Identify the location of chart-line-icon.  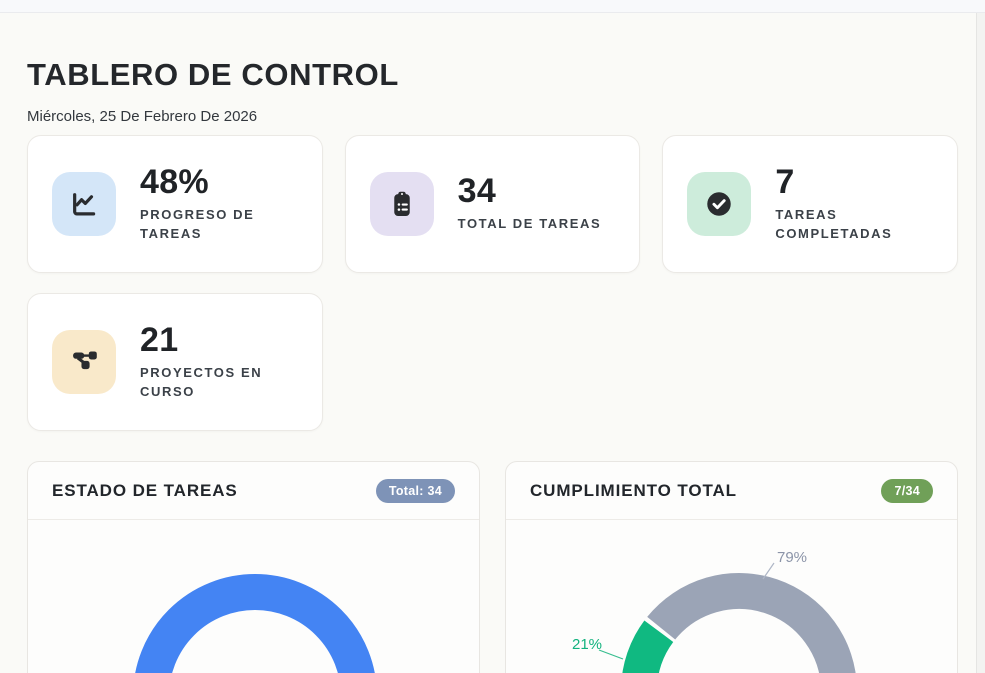
(84, 204).